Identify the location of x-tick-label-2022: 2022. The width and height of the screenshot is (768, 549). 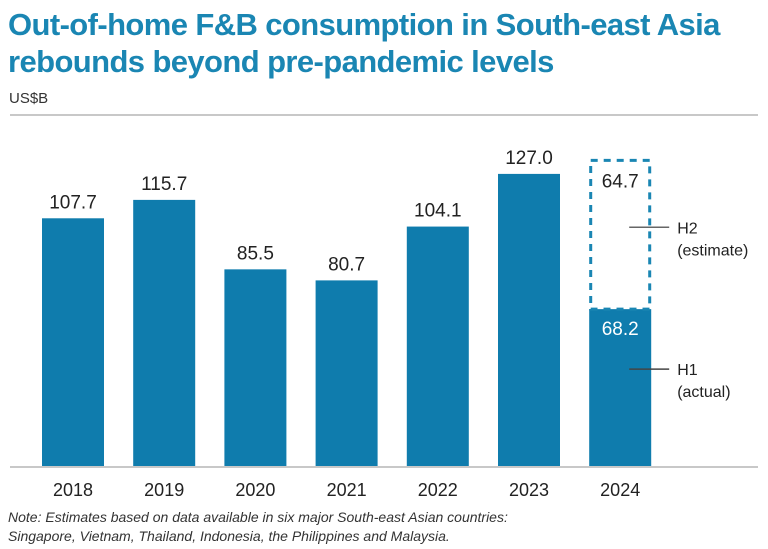
(438, 490).